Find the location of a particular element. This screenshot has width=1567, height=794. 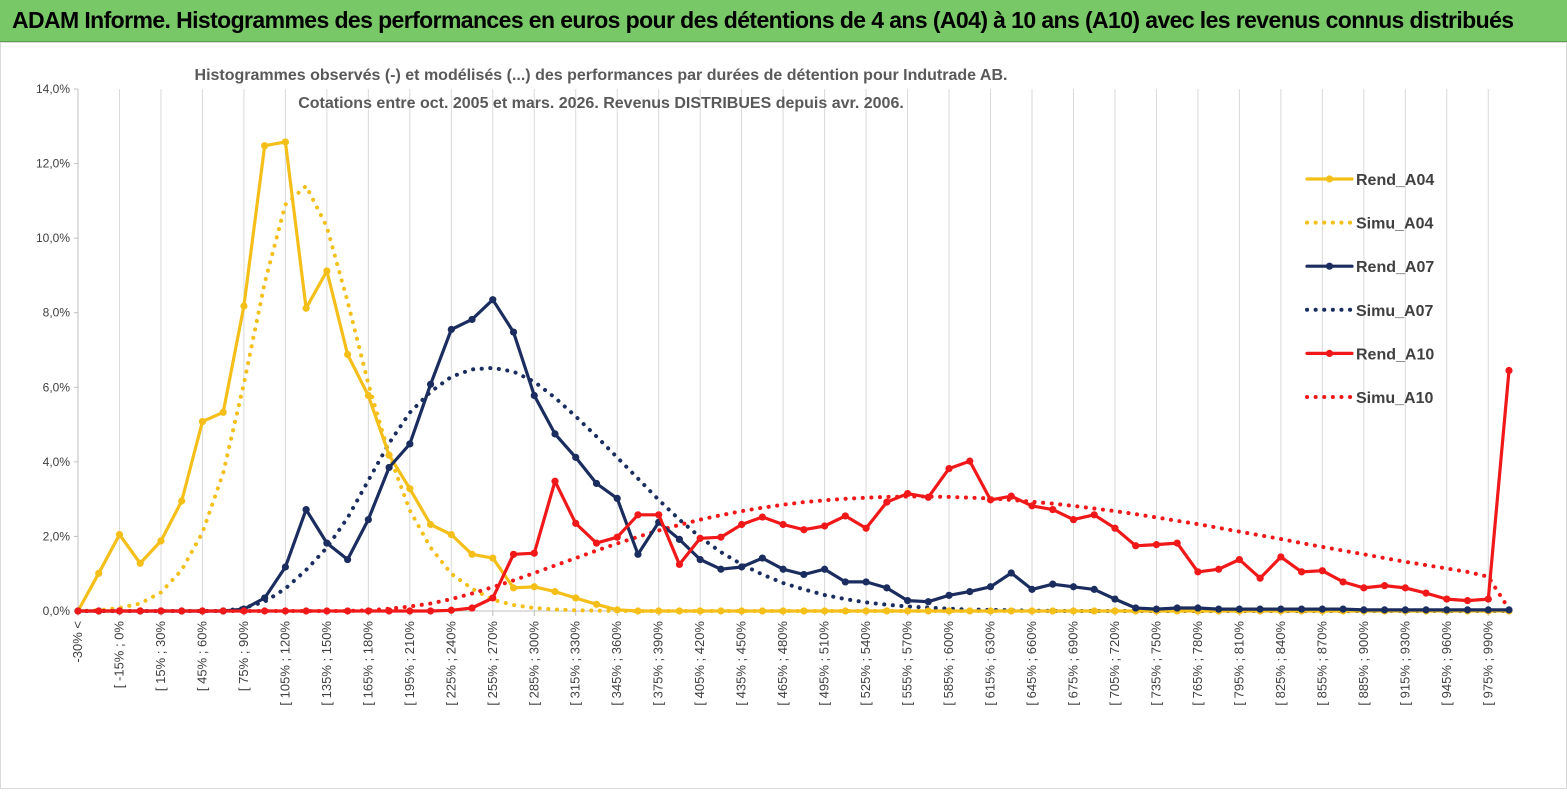

y-tick-label: 12,0% is located at coordinates (53, 164).